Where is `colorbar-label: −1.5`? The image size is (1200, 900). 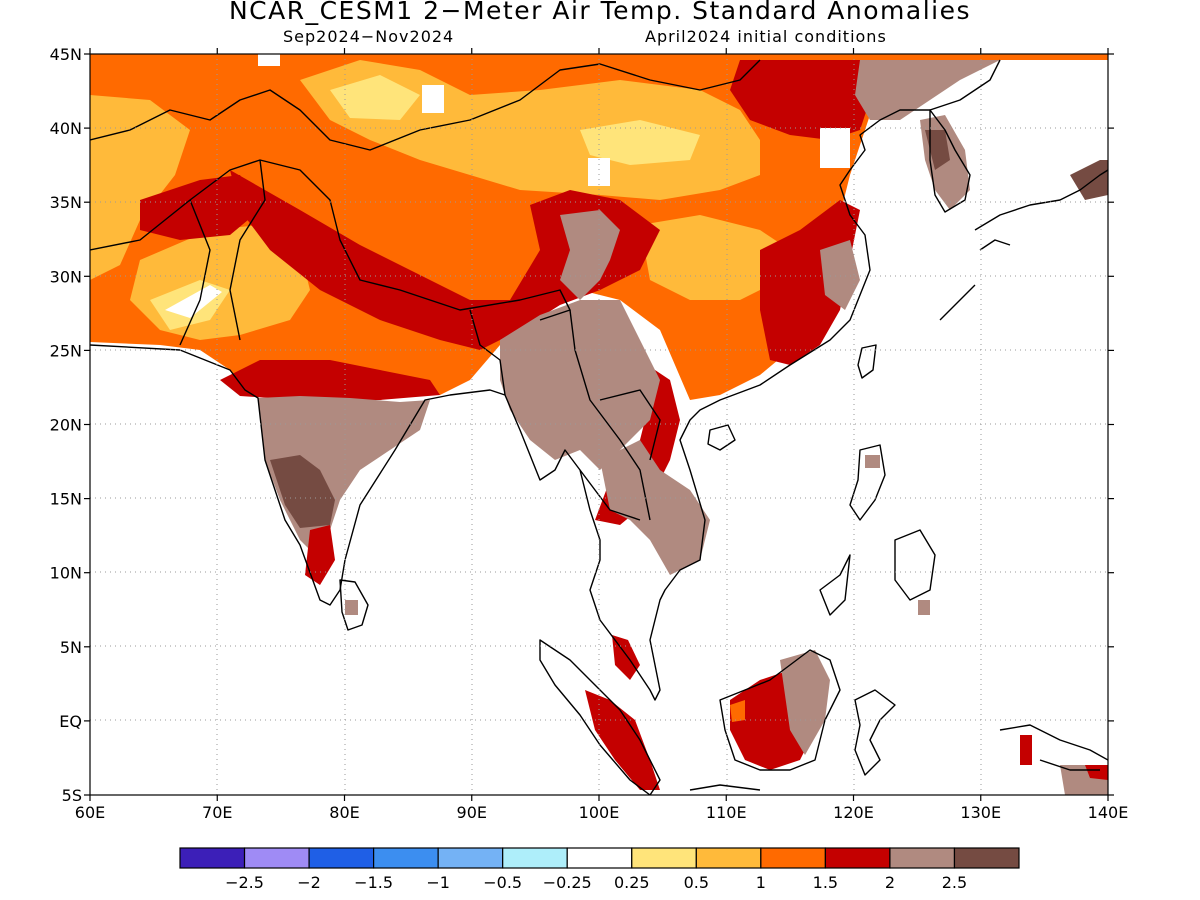
colorbar-label: −1.5 is located at coordinates (373, 882).